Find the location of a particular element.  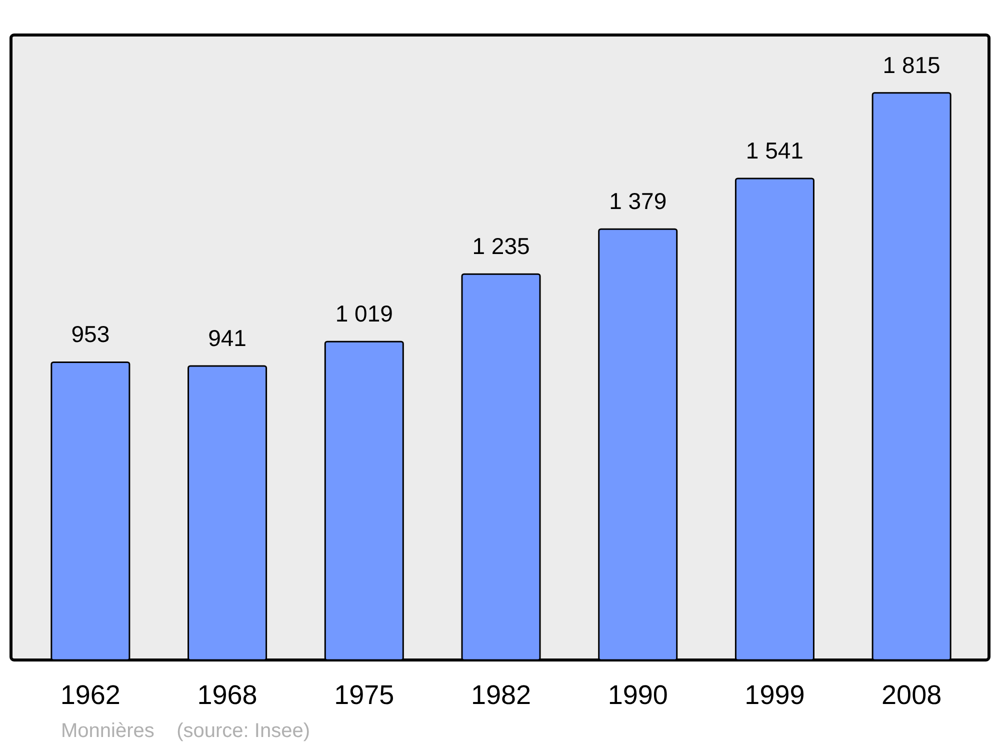

x-tick-label: 2008 is located at coordinates (912, 695).